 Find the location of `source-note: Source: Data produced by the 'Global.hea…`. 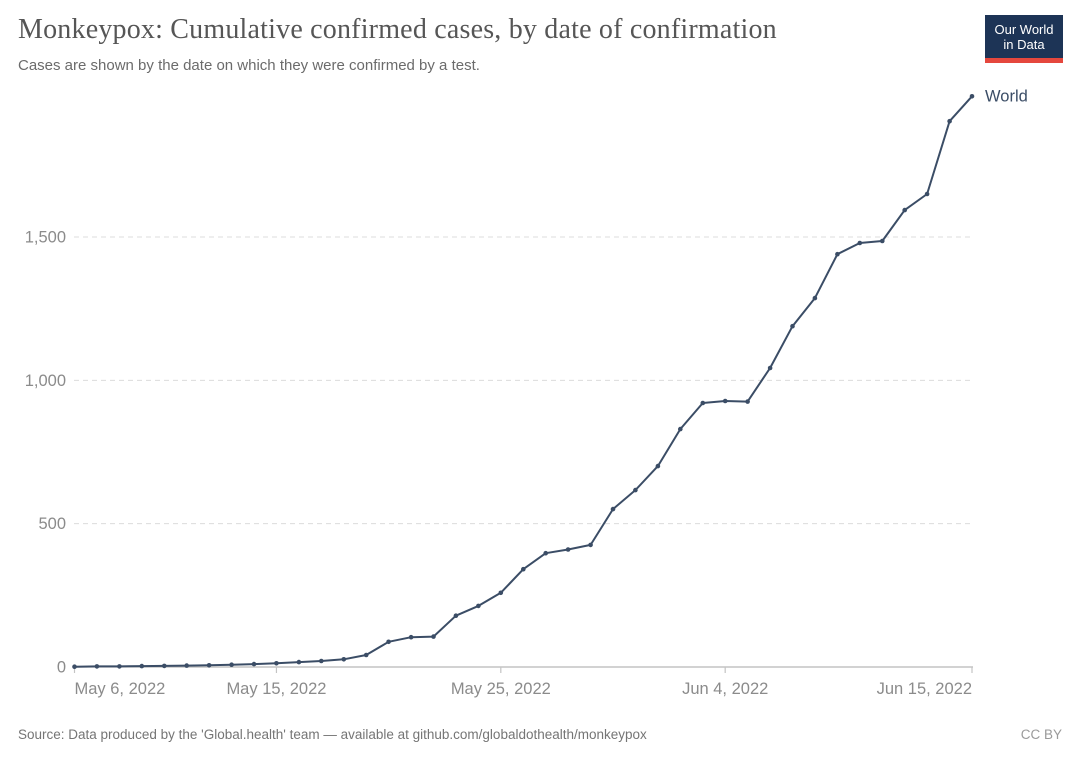

source-note: Source: Data produced by the 'Global.hea… is located at coordinates (332, 734).